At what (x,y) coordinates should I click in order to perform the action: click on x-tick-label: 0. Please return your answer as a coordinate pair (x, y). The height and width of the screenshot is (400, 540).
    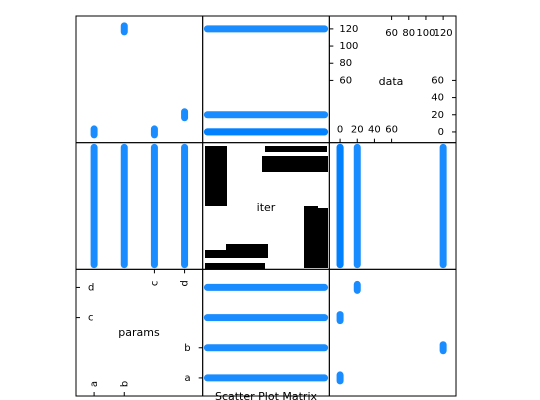
    Looking at the image, I should click on (340, 130).